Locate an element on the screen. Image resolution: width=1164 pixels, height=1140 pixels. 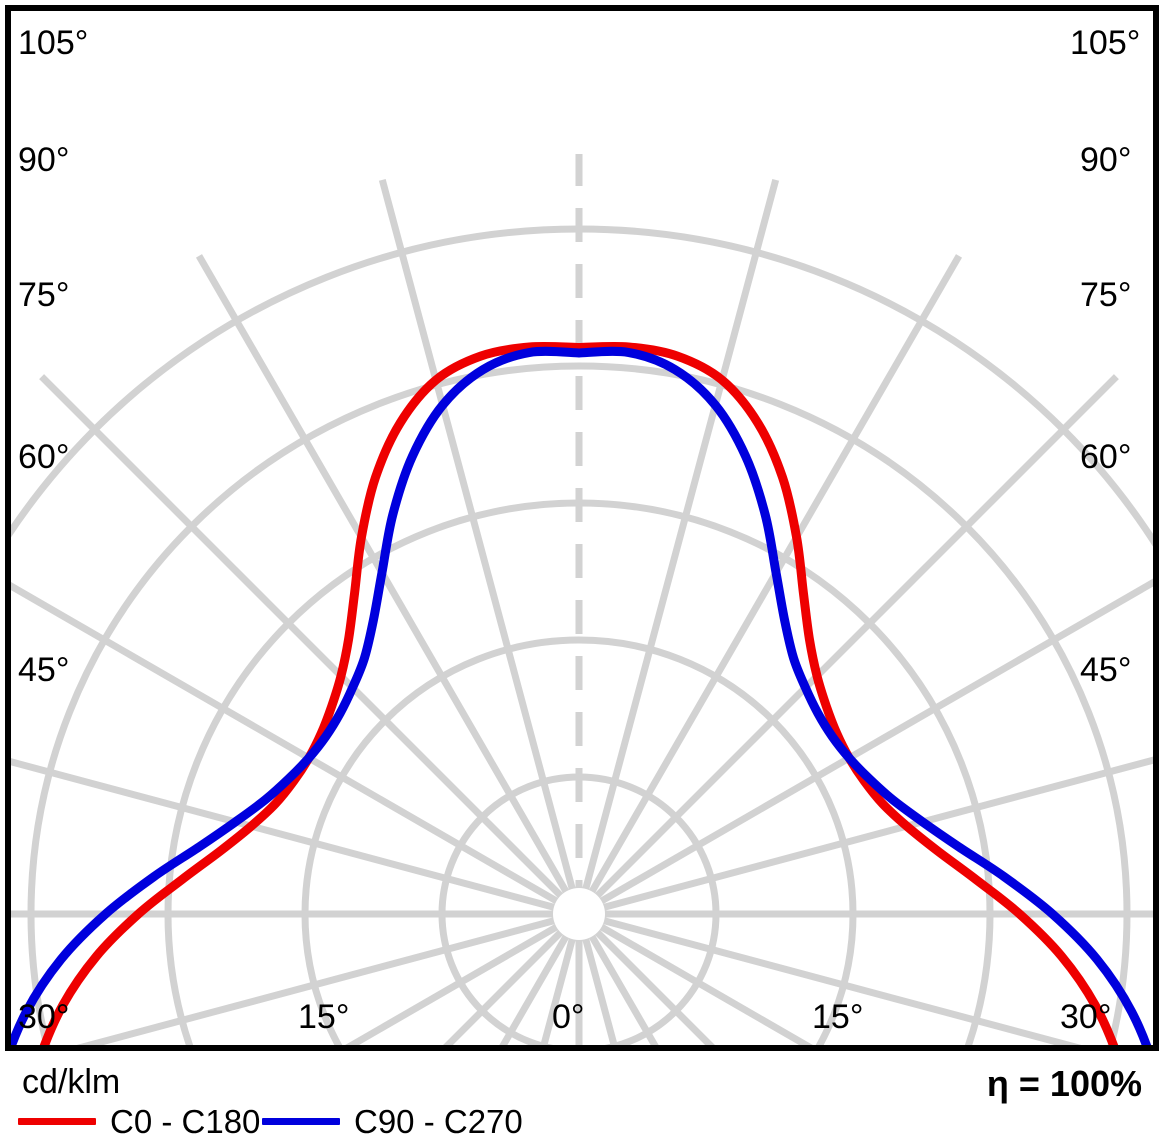
angle-label-right-4: 45° is located at coordinates (1106, 670).